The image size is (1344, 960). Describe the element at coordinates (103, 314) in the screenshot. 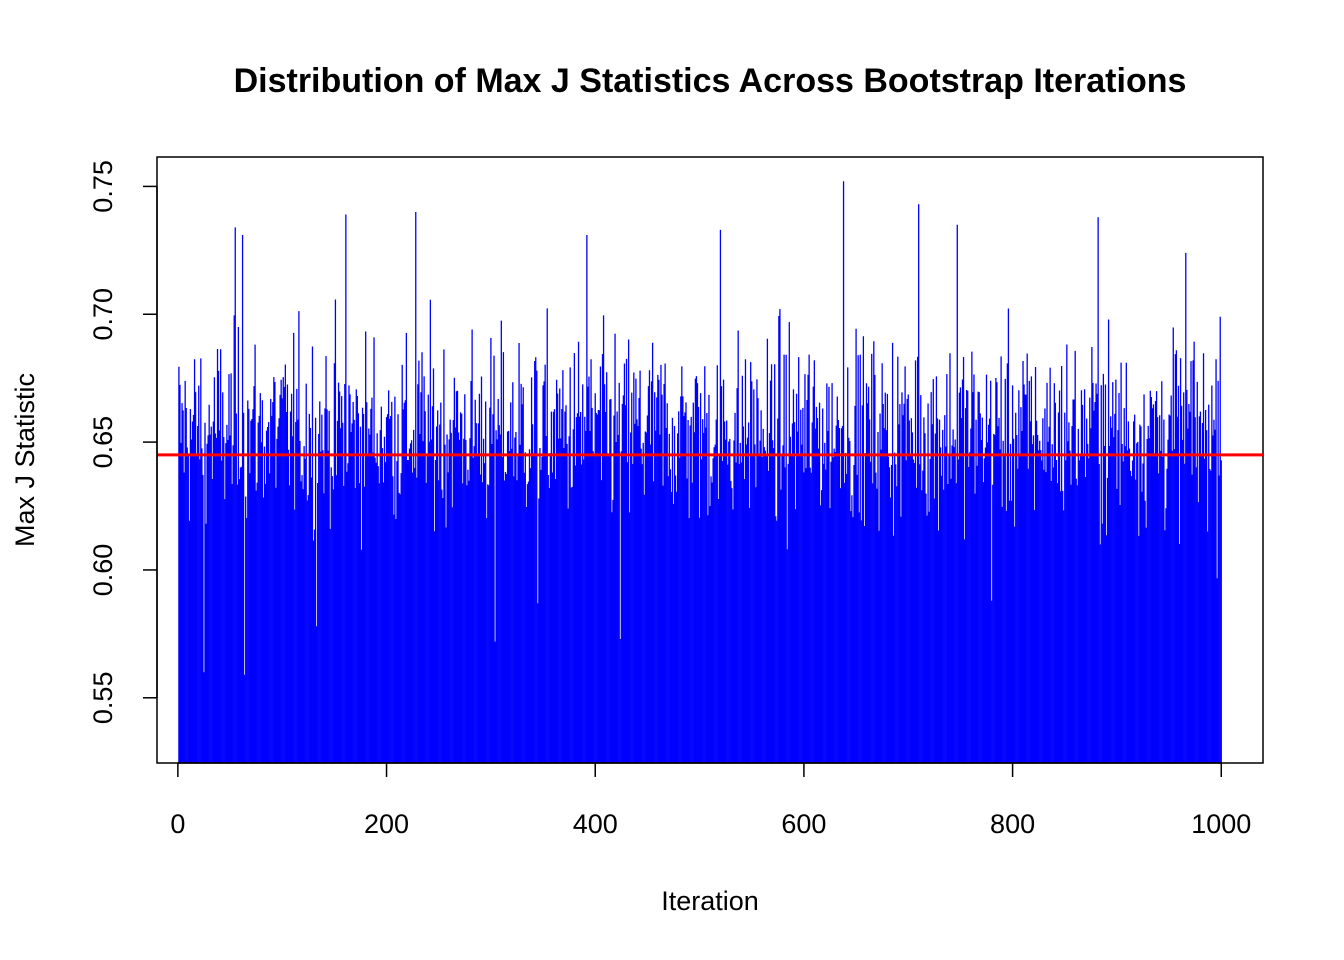

I see `y-tick-label: 0.70` at that location.